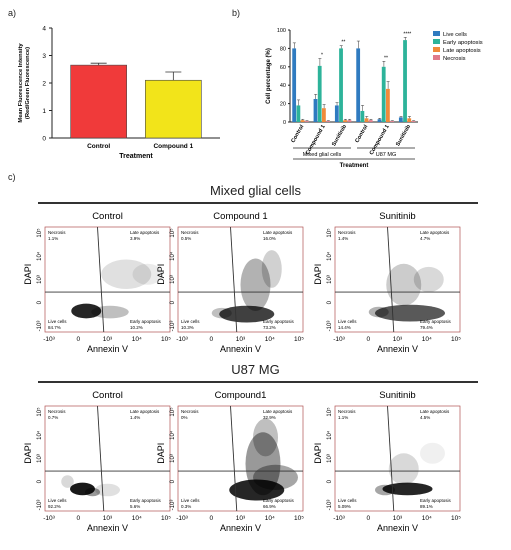 This screenshot has height=550, width=511. Describe the element at coordinates (343, 238) in the screenshot. I see `quadrant-value-necrosis: 1.4%` at that location.